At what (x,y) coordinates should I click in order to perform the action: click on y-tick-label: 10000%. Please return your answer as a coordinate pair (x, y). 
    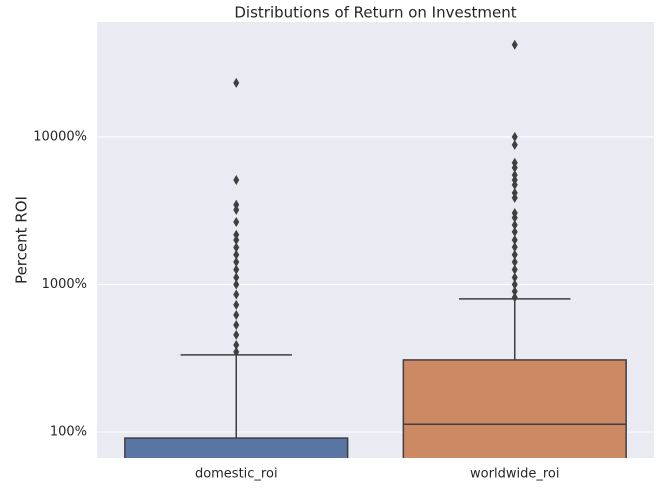
    Looking at the image, I should click on (60, 136).